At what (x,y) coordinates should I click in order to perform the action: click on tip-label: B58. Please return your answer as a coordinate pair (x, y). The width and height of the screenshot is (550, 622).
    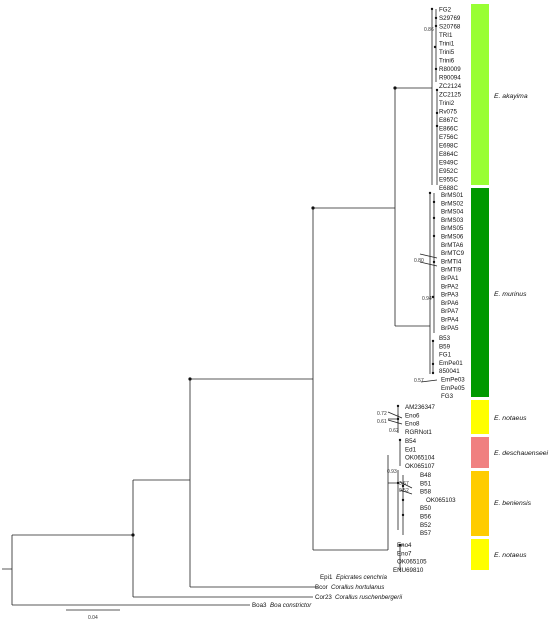
    Looking at the image, I should click on (426, 492).